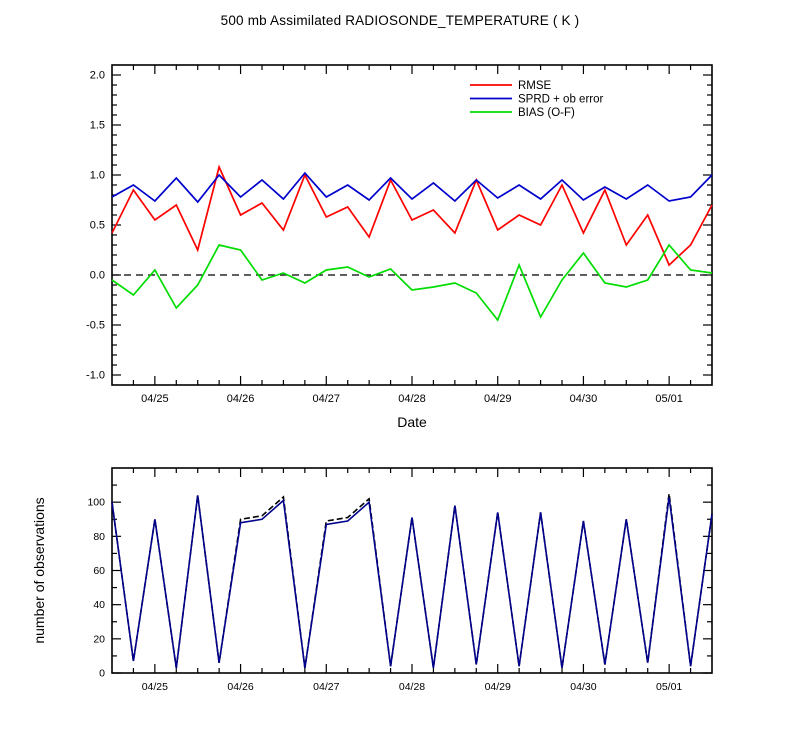 This screenshot has width=800, height=750. I want to click on x-axis-title: Date, so click(412, 422).